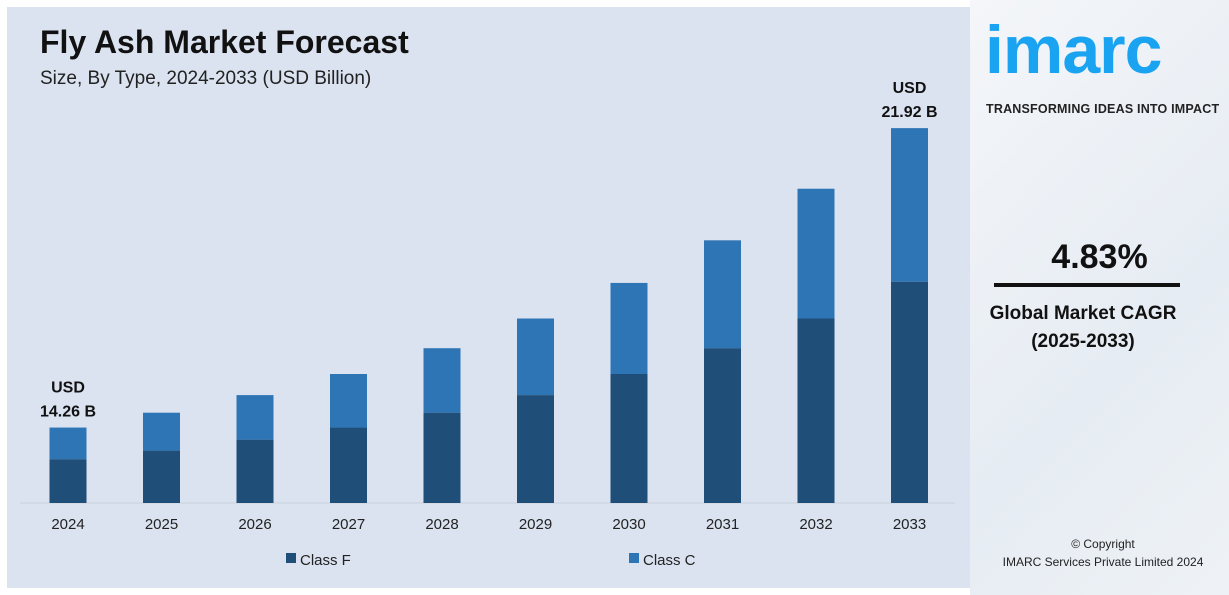 The width and height of the screenshot is (1229, 595). I want to click on bar-class-f-2029, so click(535, 449).